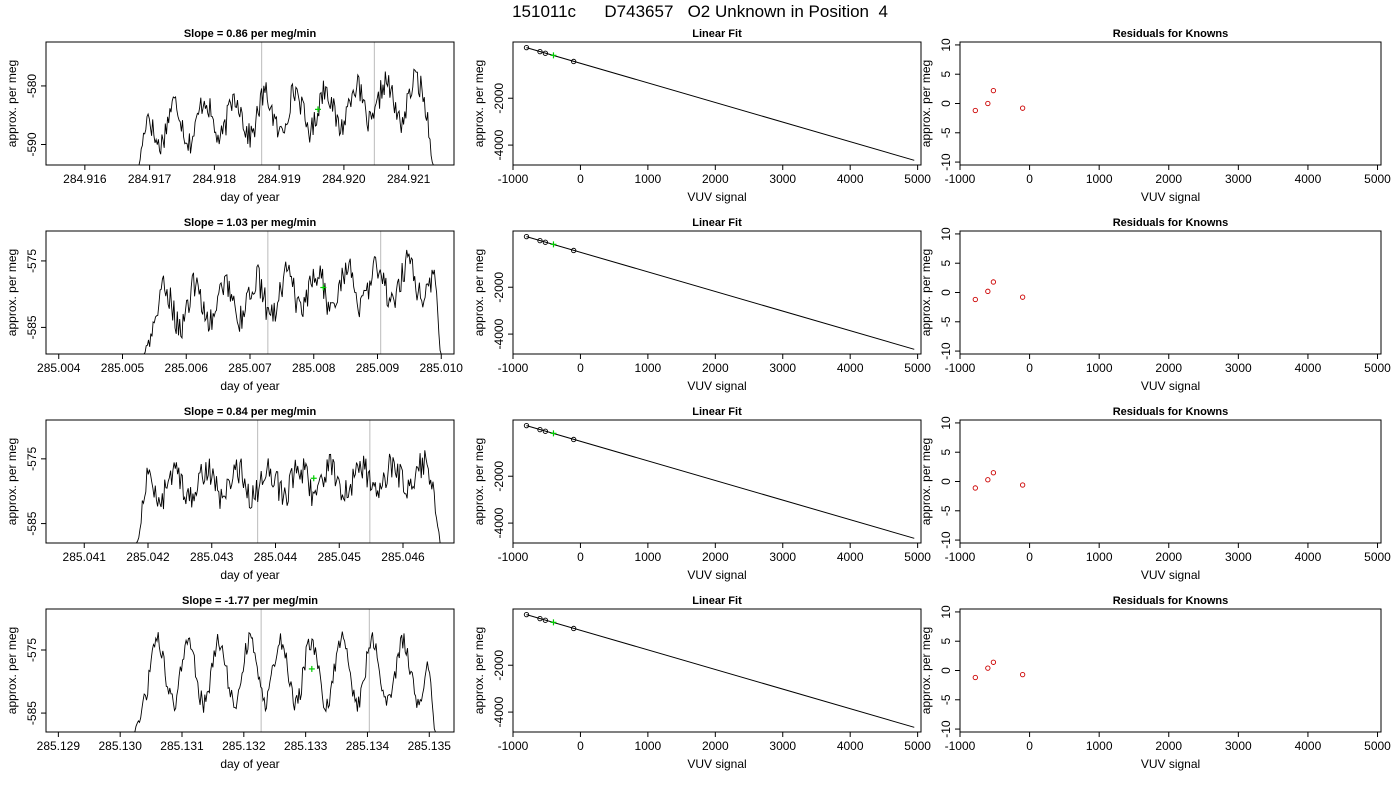  I want to click on x-tick-label: 285.041, so click(85, 557).